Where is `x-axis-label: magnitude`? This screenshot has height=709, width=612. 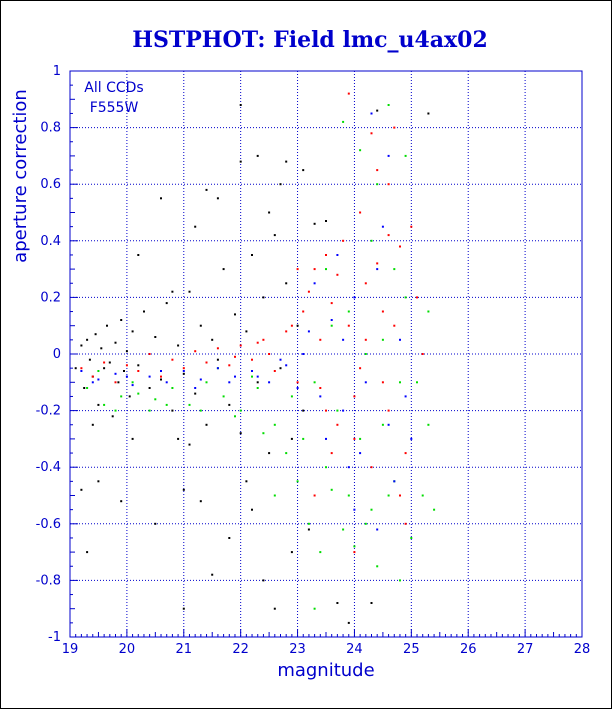 x-axis-label: magnitude is located at coordinates (325, 670).